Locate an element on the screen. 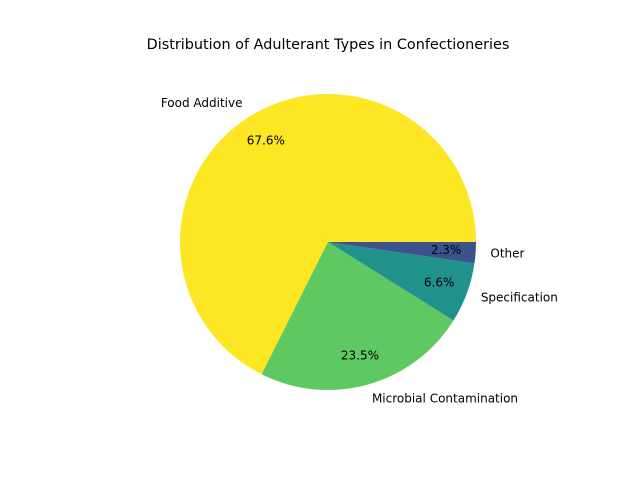 The height and width of the screenshot is (480, 640). slice-percent-specification: 6.6% is located at coordinates (439, 282).